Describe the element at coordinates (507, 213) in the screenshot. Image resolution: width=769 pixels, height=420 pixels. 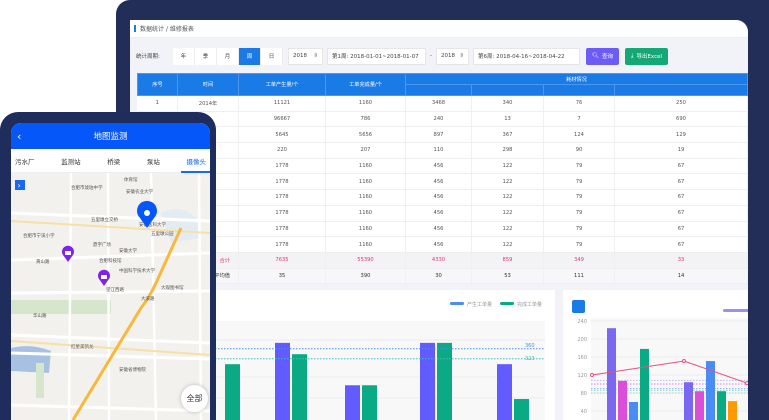
I see `table-cell: 122` at that location.